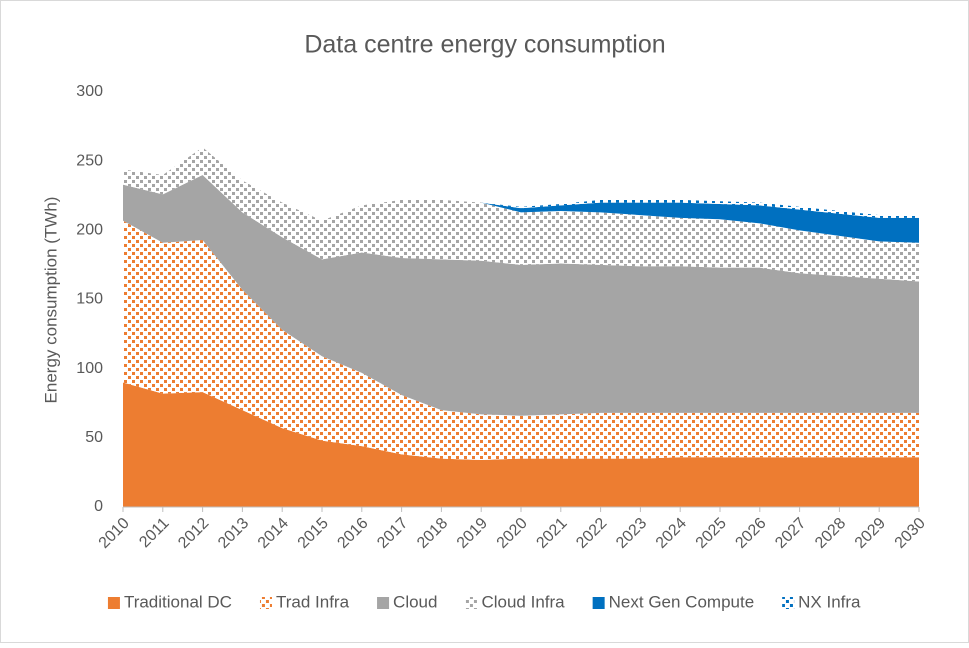 This screenshot has width=969, height=648. What do you see at coordinates (829, 601) in the screenshot?
I see `legend-label: NX Infra` at bounding box center [829, 601].